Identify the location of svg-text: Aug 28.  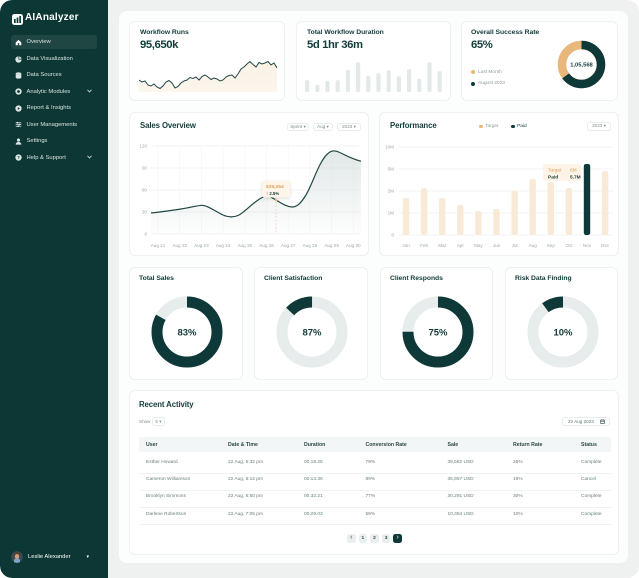
(310, 245).